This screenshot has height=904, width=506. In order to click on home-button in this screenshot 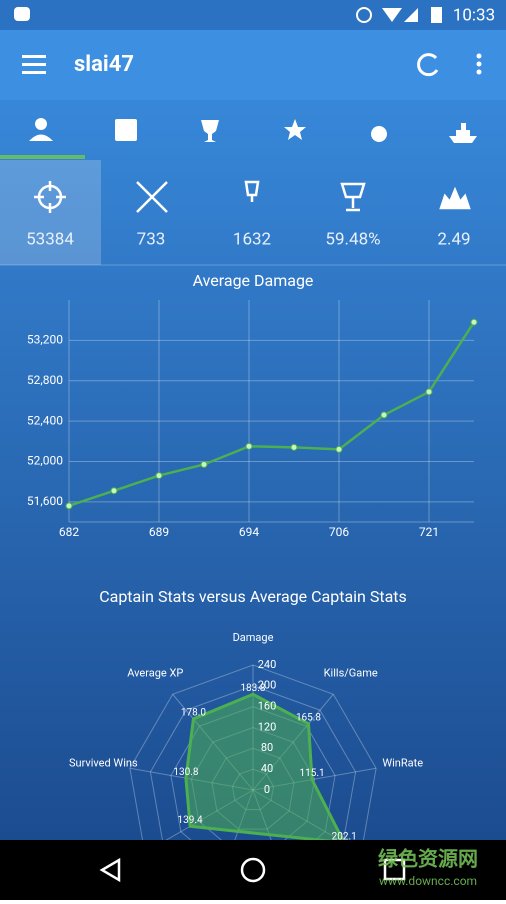, I will do `click(253, 870)`.